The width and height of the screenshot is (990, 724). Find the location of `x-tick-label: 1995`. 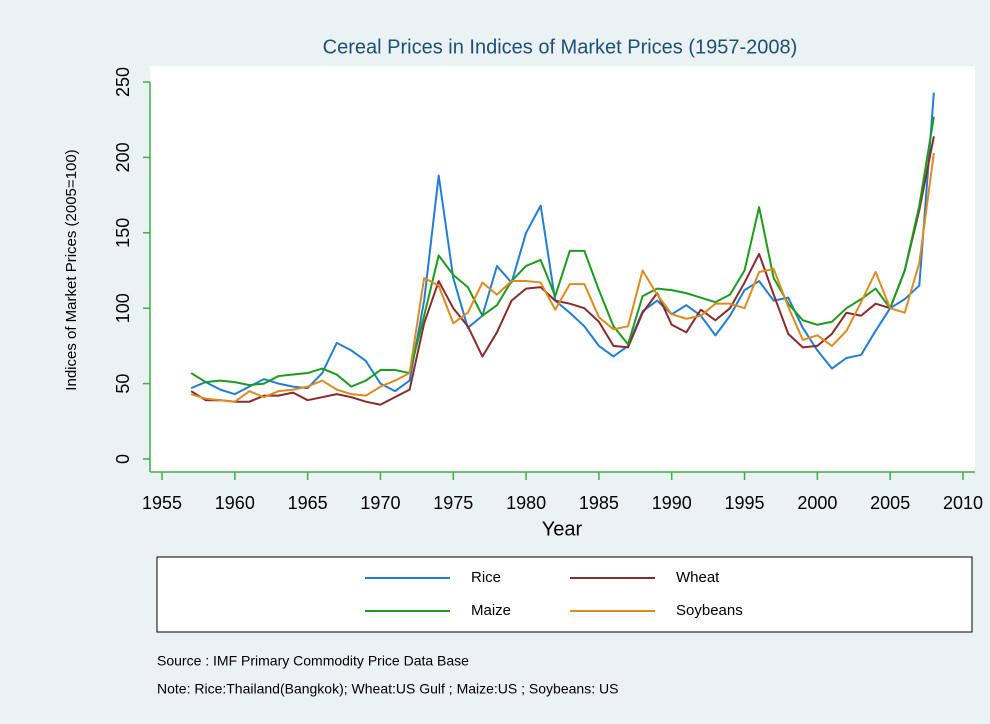

x-tick-label: 1995 is located at coordinates (745, 503).